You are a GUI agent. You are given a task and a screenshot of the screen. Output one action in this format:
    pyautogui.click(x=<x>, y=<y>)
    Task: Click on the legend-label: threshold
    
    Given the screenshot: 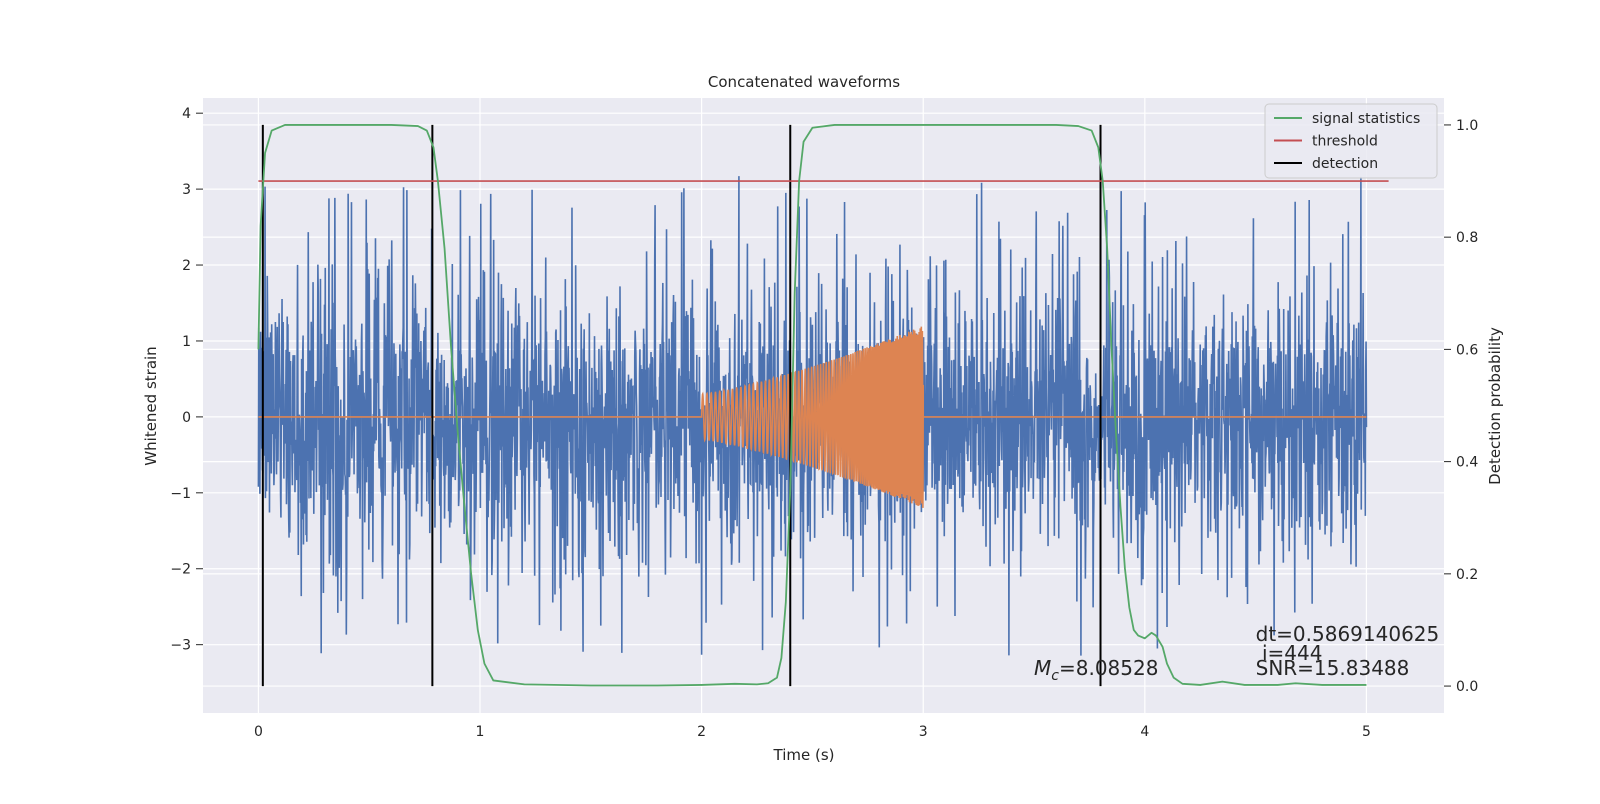 What is the action you would take?
    pyautogui.click(x=1345, y=142)
    